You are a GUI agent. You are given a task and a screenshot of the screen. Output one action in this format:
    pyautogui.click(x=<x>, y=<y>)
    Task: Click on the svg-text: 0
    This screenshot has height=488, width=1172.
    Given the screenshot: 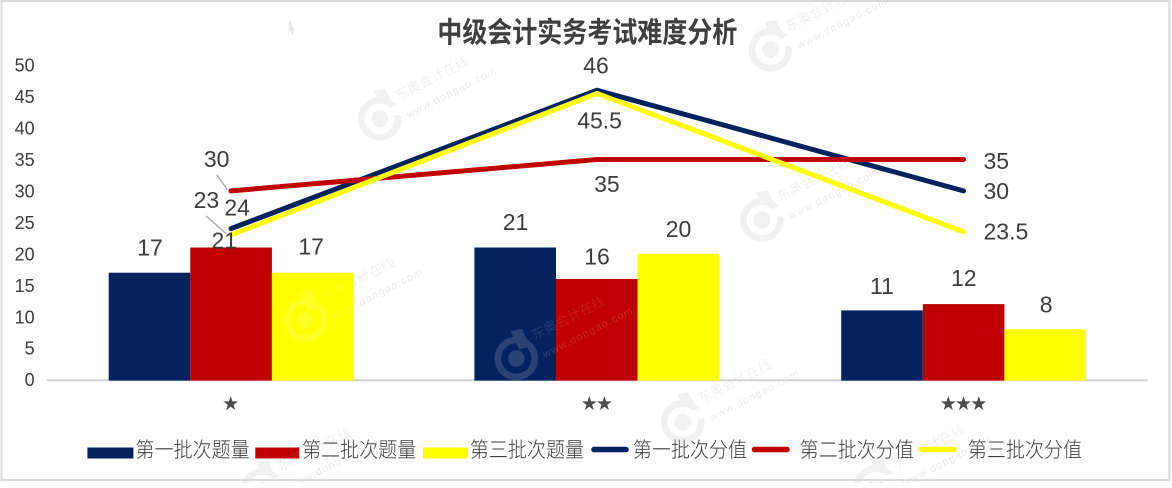 What is the action you would take?
    pyautogui.click(x=30, y=380)
    